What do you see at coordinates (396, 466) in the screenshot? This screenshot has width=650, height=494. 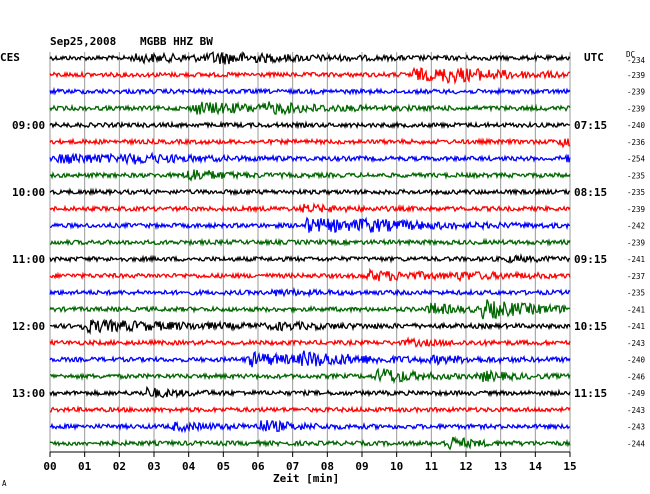 I see `x-tick-label: 10` at bounding box center [396, 466].